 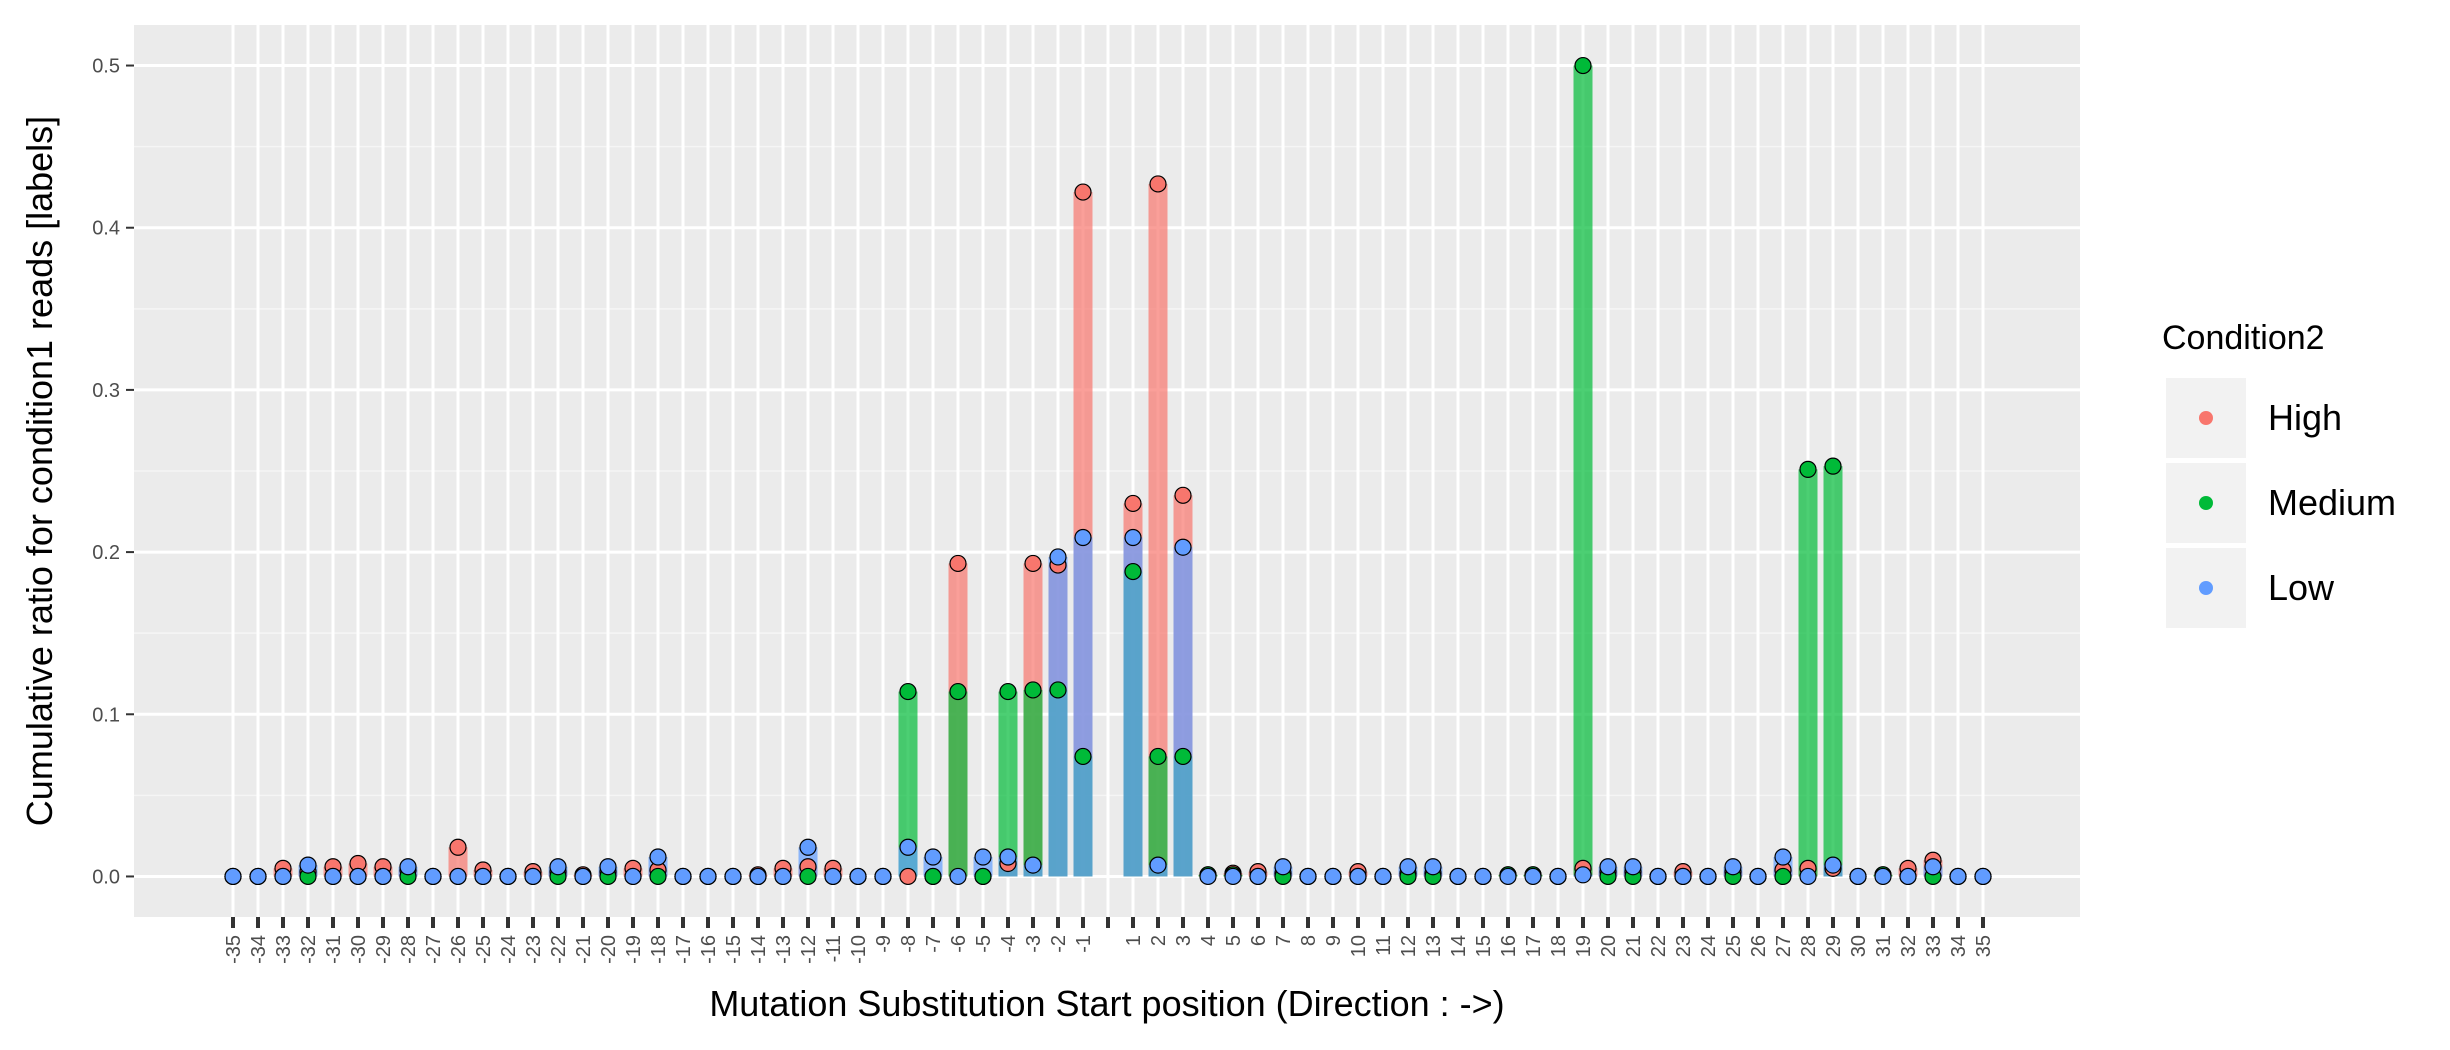 I want to click on x-tick-label: -29, so click(x=384, y=949).